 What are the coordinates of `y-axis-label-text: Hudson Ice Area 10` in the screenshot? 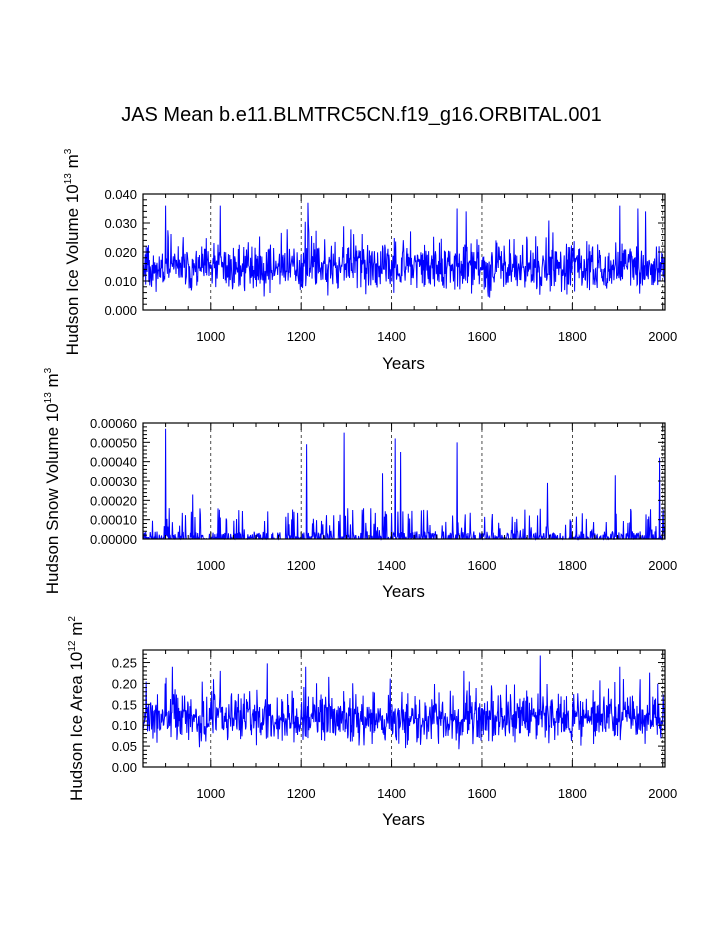 It's located at (76, 726).